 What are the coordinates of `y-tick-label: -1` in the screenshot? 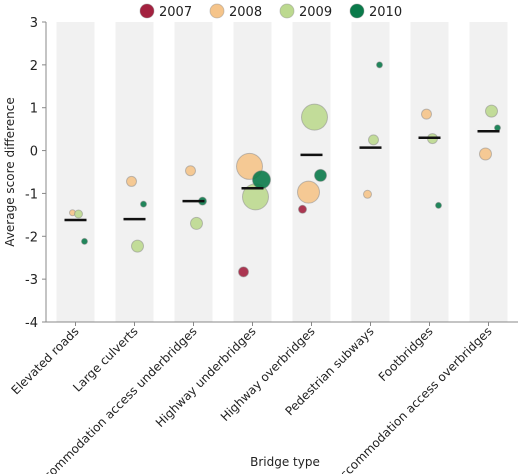 It's located at (31, 194).